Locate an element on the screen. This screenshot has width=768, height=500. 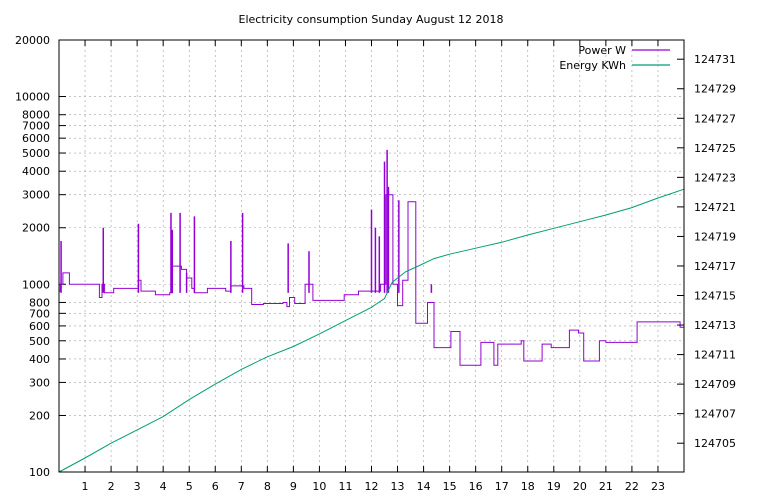
y-left-tick-label: 8000 is located at coordinates (36, 115).